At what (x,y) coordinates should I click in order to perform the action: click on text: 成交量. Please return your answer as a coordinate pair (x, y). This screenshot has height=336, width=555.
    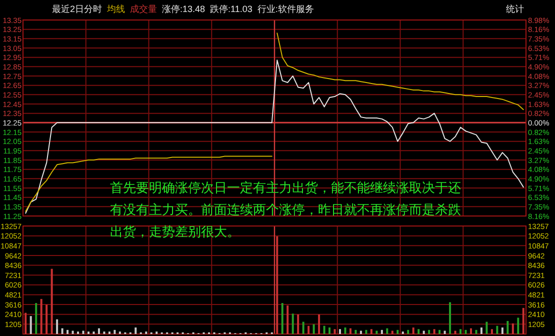
    Looking at the image, I should click on (144, 9).